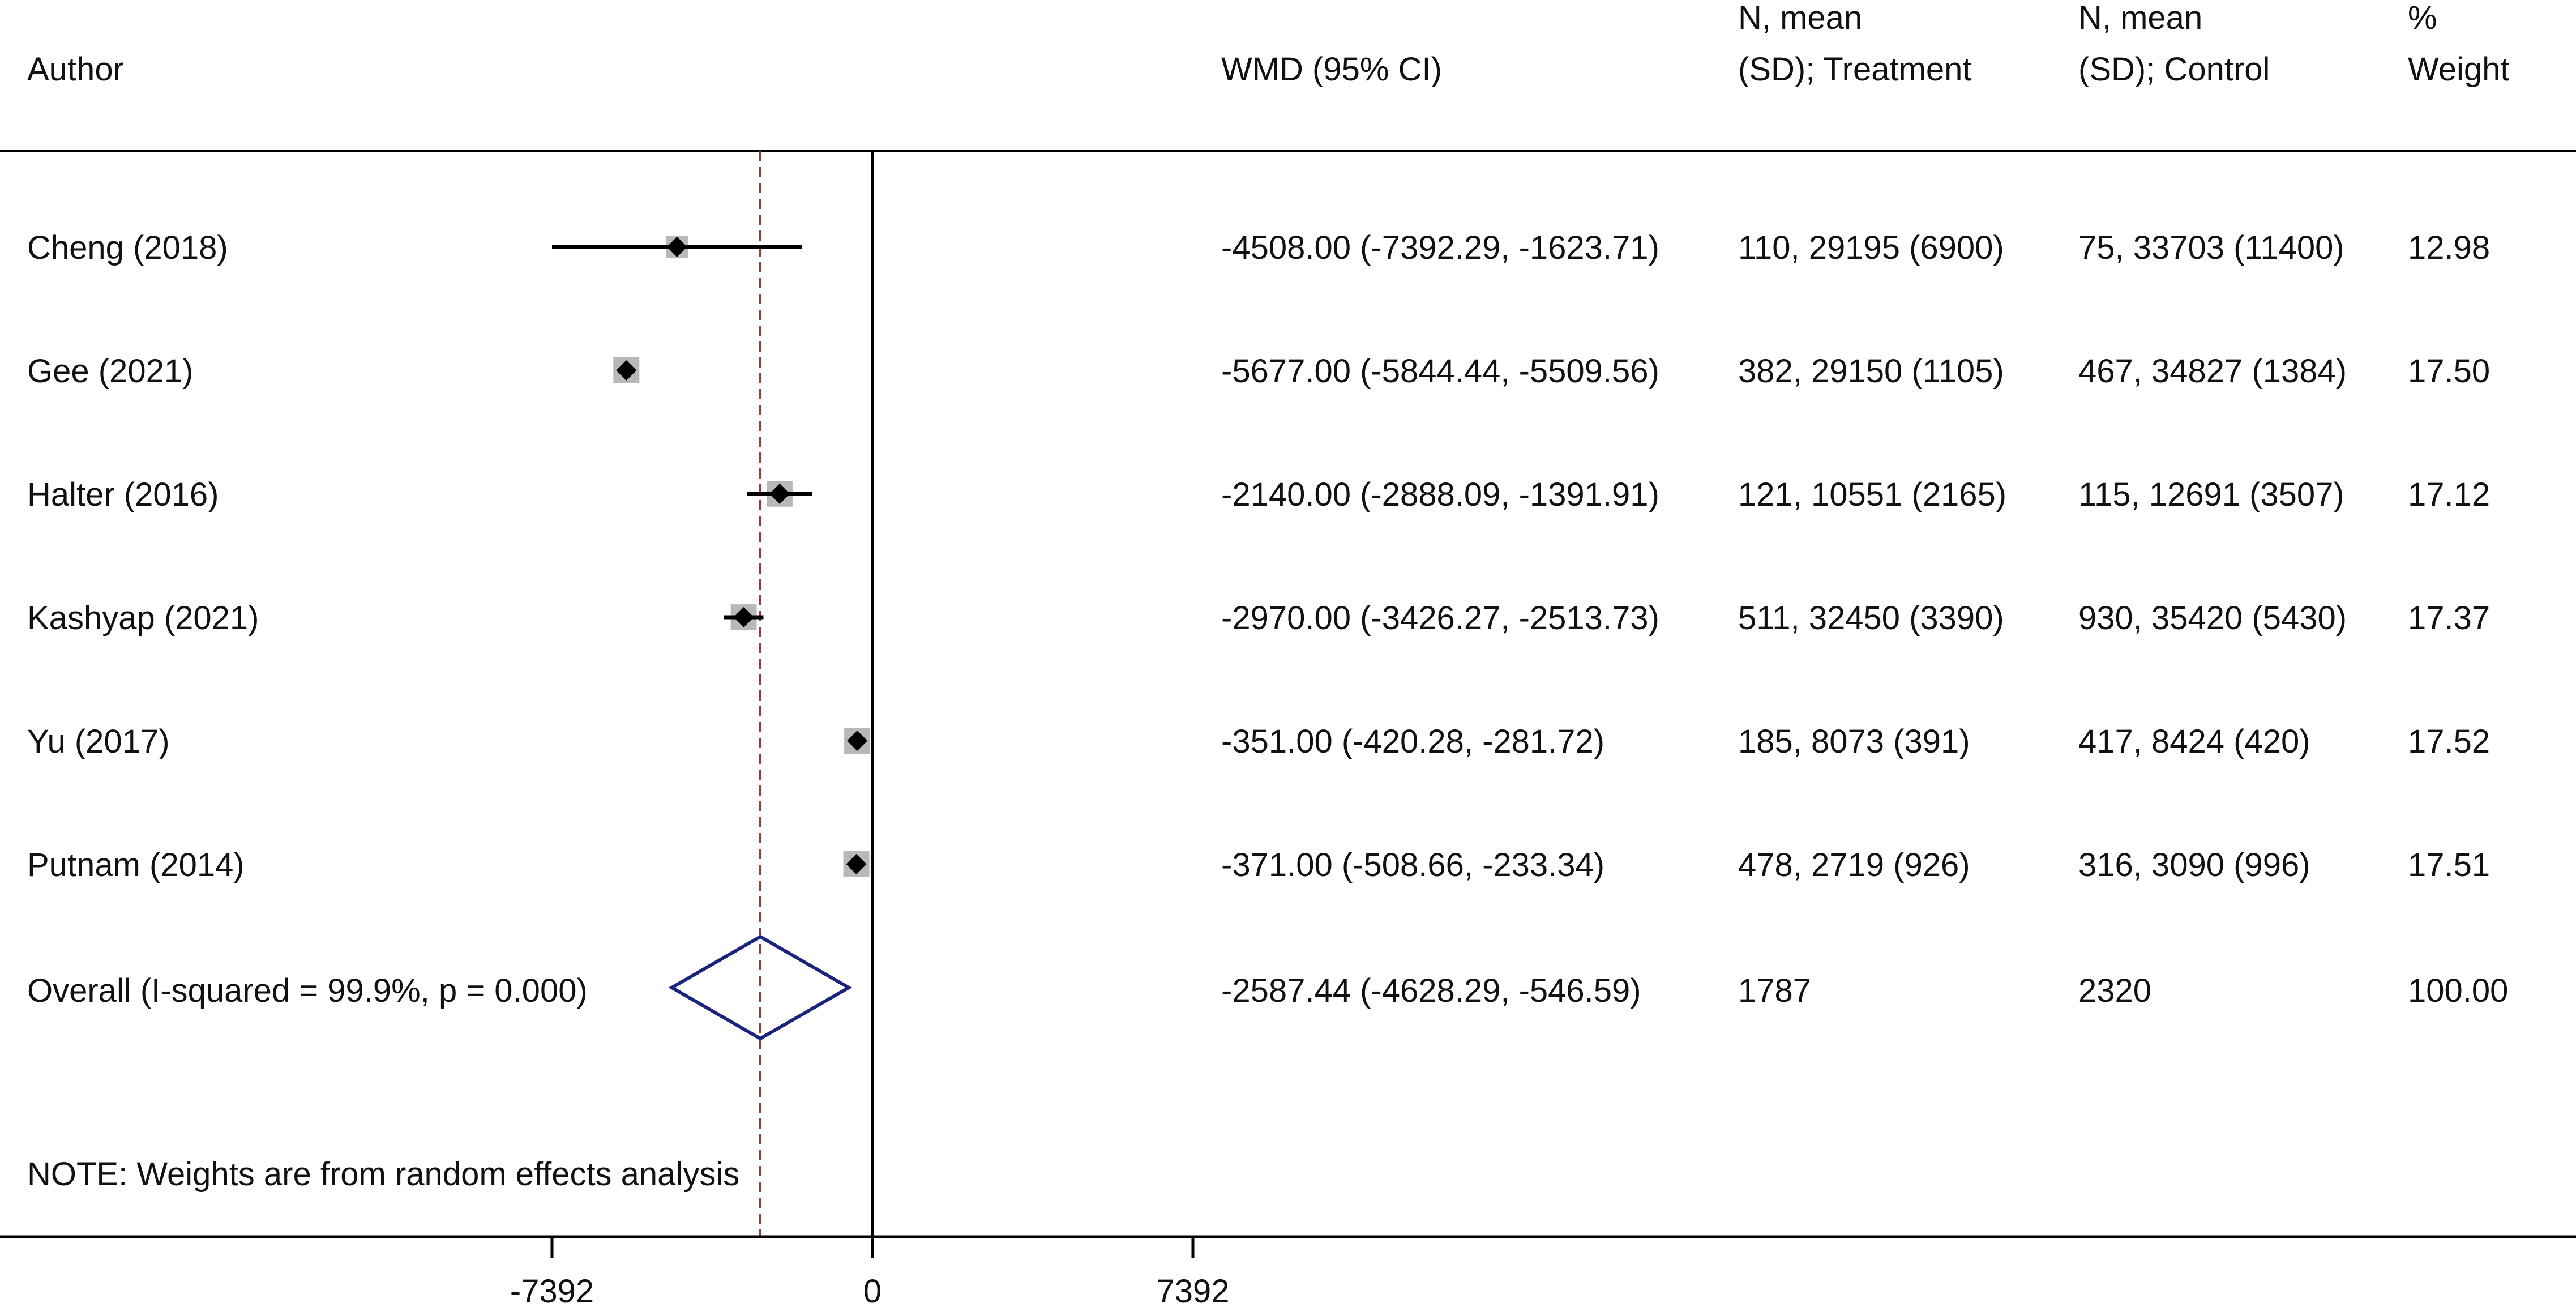 This screenshot has height=1307, width=2576. What do you see at coordinates (2211, 247) in the screenshot?
I see `study-control: 75, 33703 (11400)` at bounding box center [2211, 247].